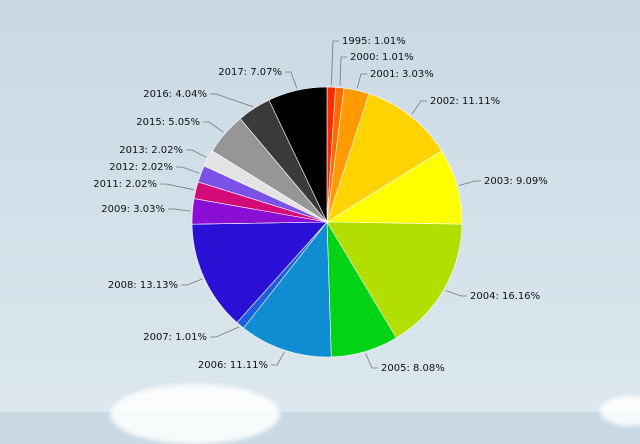  I want to click on slice-label-2005: 2005: 8.08%, so click(413, 368).